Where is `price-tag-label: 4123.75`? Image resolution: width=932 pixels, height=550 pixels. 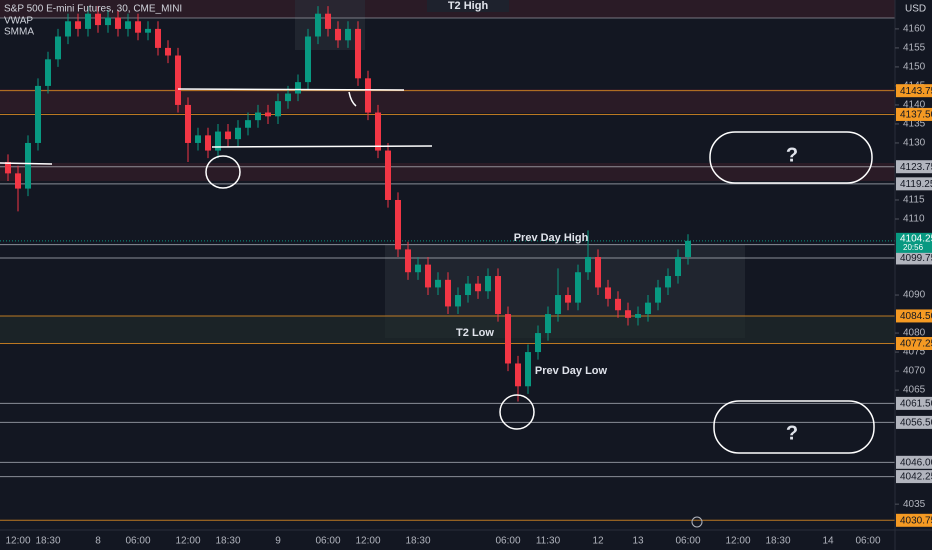 price-tag-label: 4123.75 is located at coordinates (916, 167).